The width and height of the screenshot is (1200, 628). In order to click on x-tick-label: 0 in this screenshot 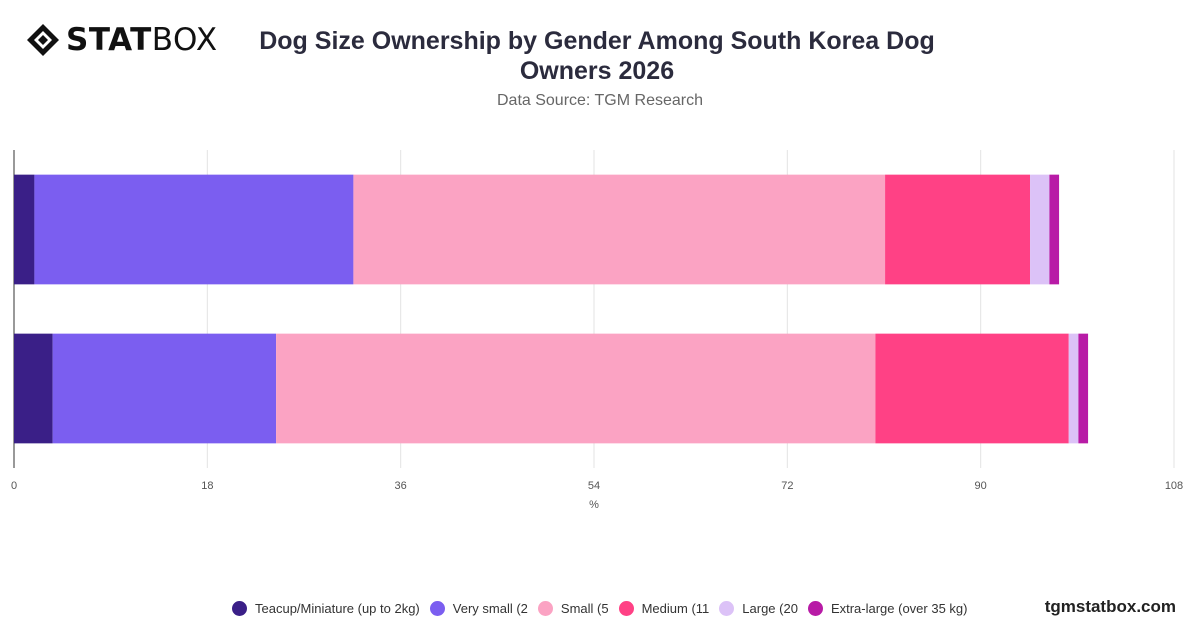, I will do `click(14, 486)`.